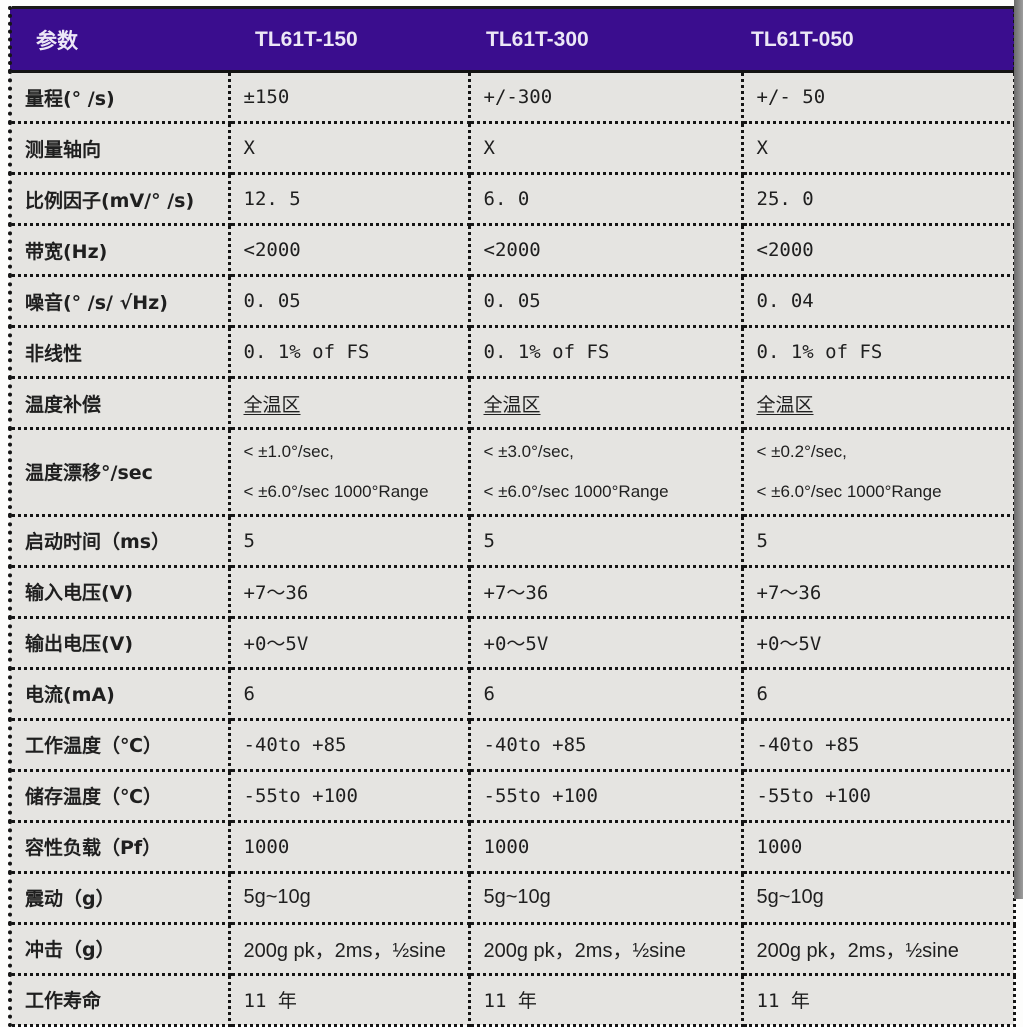  What do you see at coordinates (605, 472) in the screenshot?
I see `spec-value: < ±3.0°/sec, < ±6.0°/sec 1000°Range` at bounding box center [605, 472].